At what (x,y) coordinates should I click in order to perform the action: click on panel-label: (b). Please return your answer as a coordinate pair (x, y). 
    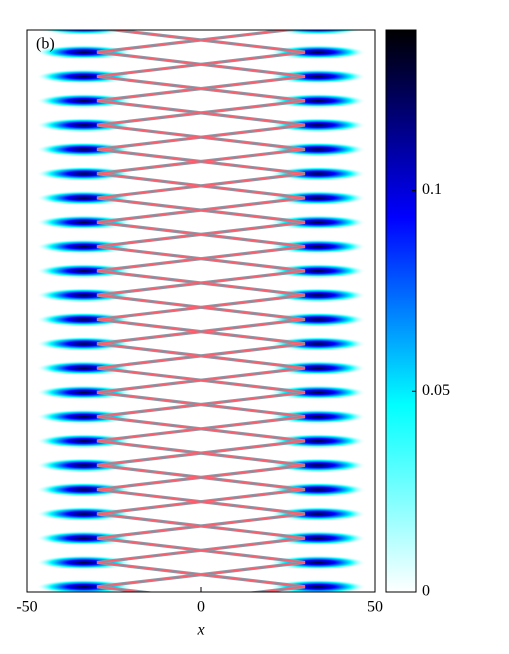
    Looking at the image, I should click on (45, 44).